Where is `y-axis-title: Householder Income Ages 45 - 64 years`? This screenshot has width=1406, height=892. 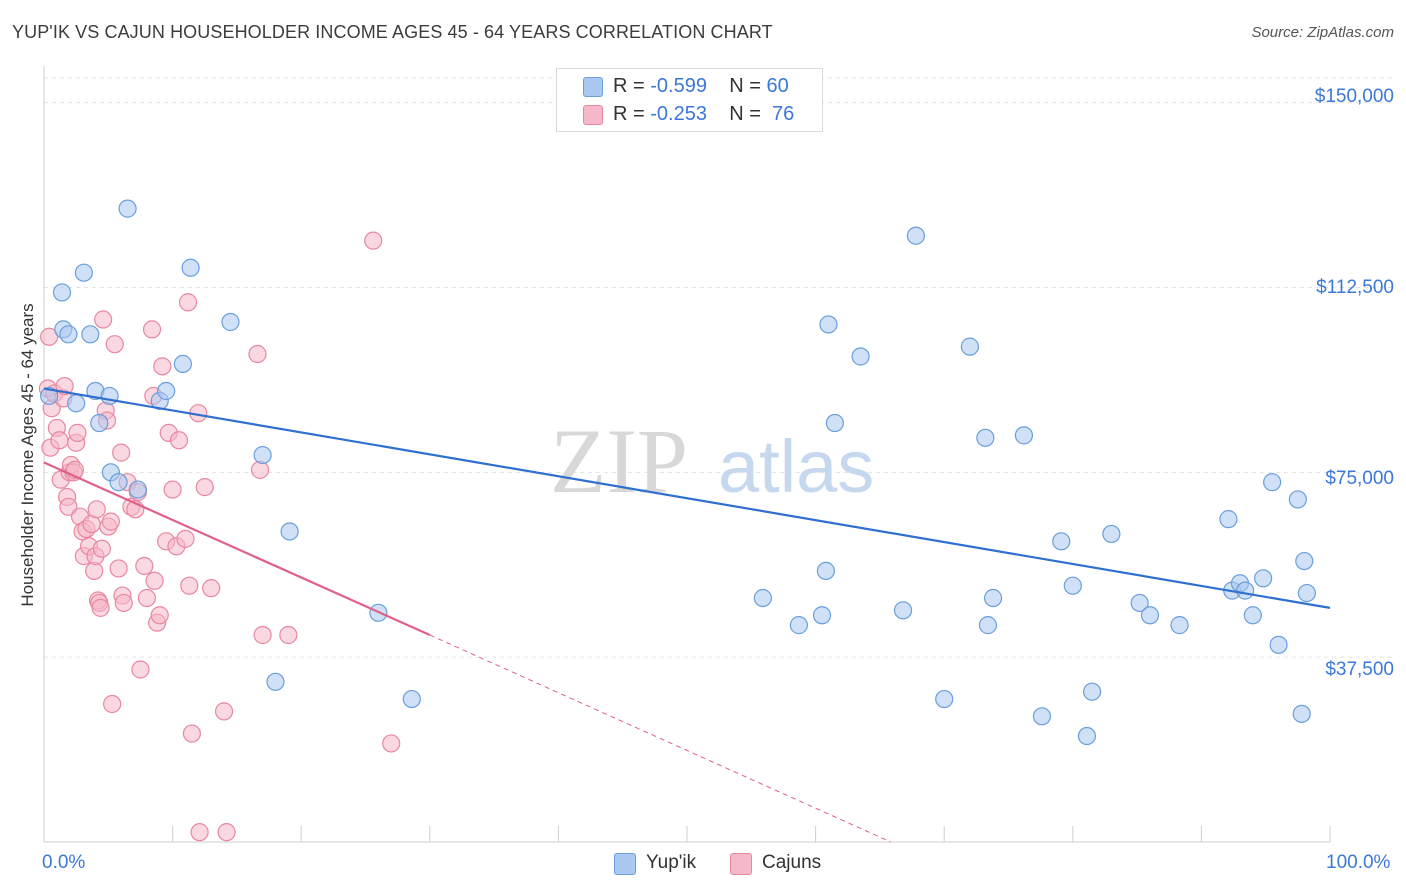
y-axis-title: Householder Income Ages 45 - 64 years is located at coordinates (27, 455).